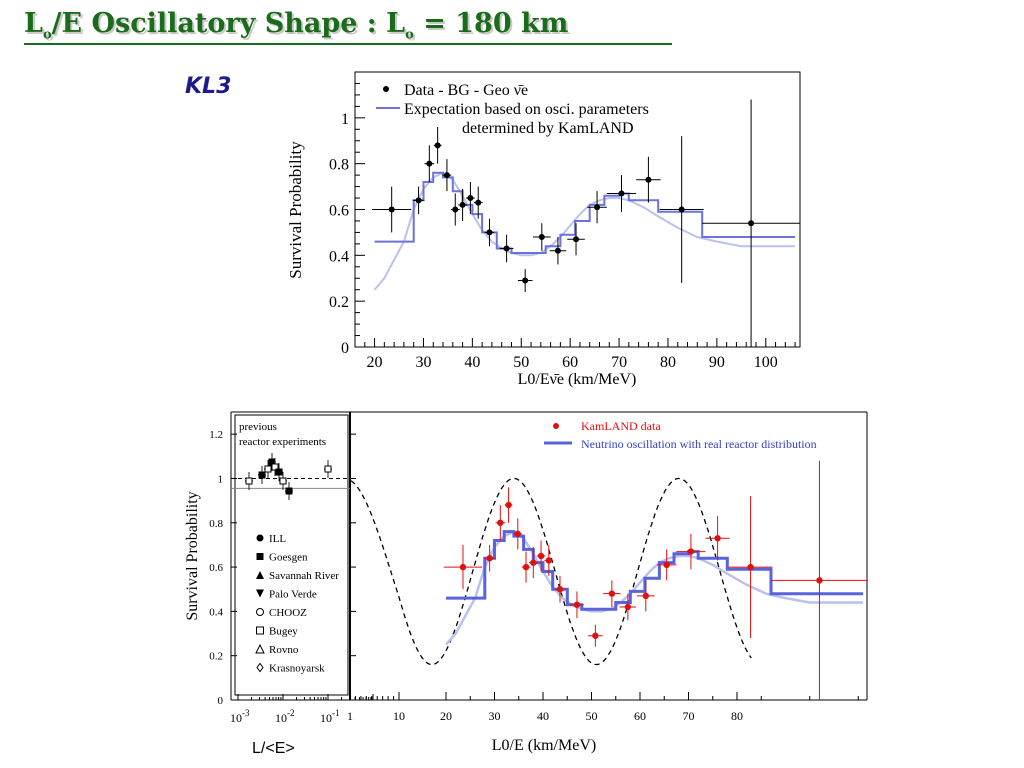 The height and width of the screenshot is (768, 1024). I want to click on top-ylabel: Survival Probability, so click(295, 210).